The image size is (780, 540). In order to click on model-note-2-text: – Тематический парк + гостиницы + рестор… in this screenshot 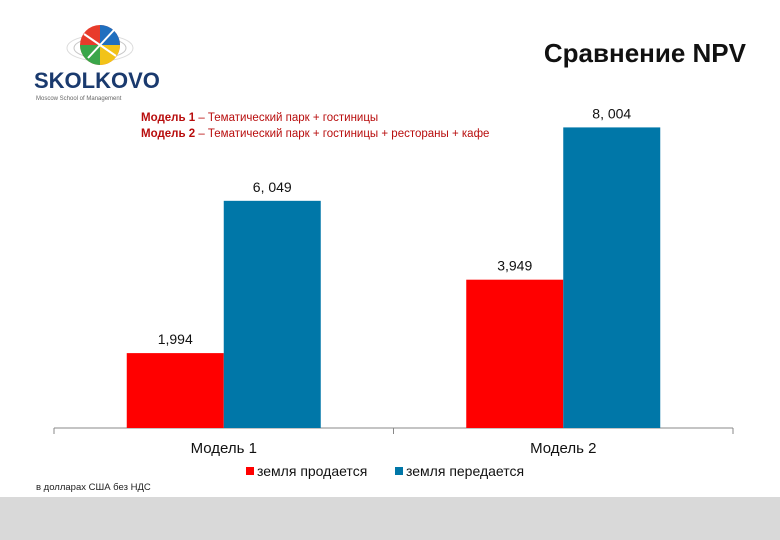, I will do `click(342, 134)`.